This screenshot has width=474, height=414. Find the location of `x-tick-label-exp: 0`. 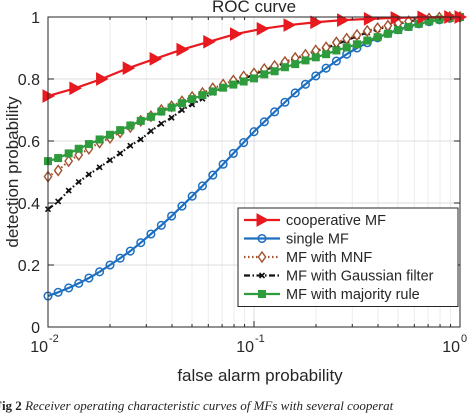

x-tick-label-exp: 0 is located at coordinates (464, 339).